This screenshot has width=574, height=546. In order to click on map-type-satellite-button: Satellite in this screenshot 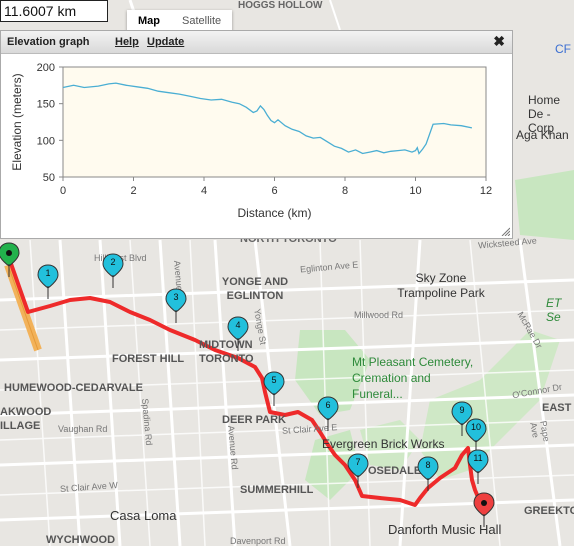, I will do `click(202, 21)`.